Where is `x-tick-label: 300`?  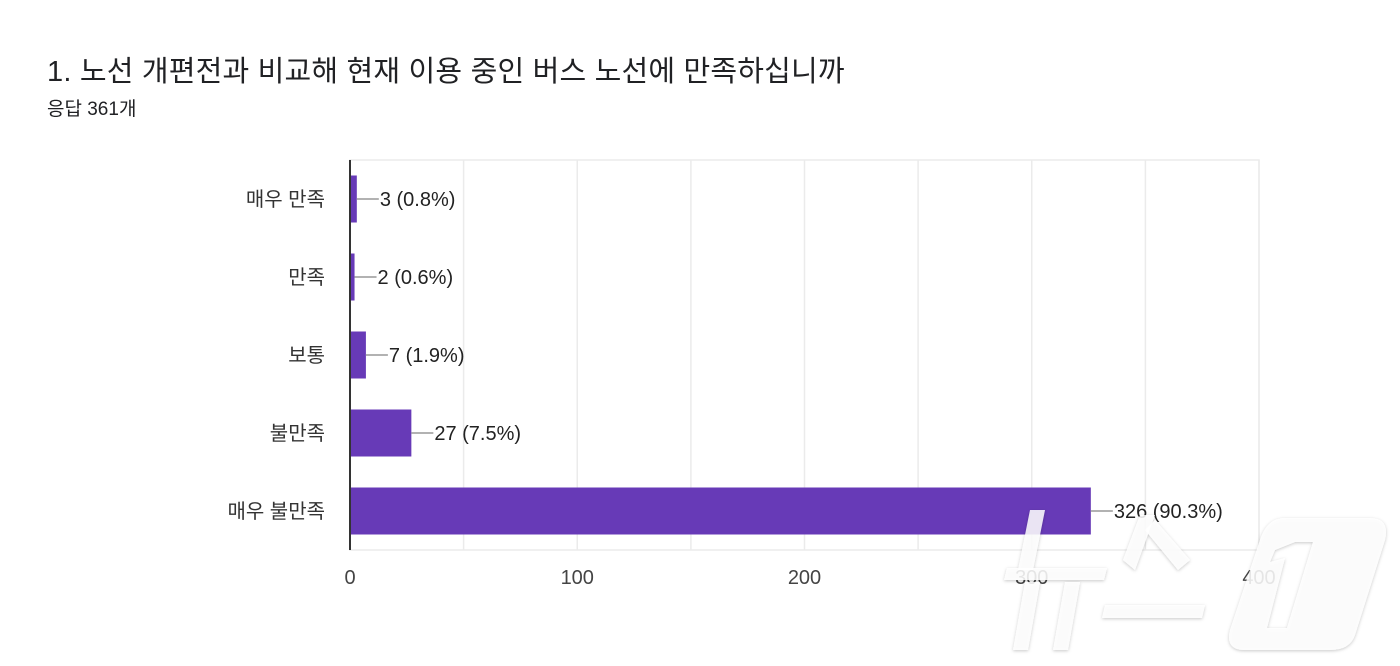
x-tick-label: 300 is located at coordinates (1031, 578).